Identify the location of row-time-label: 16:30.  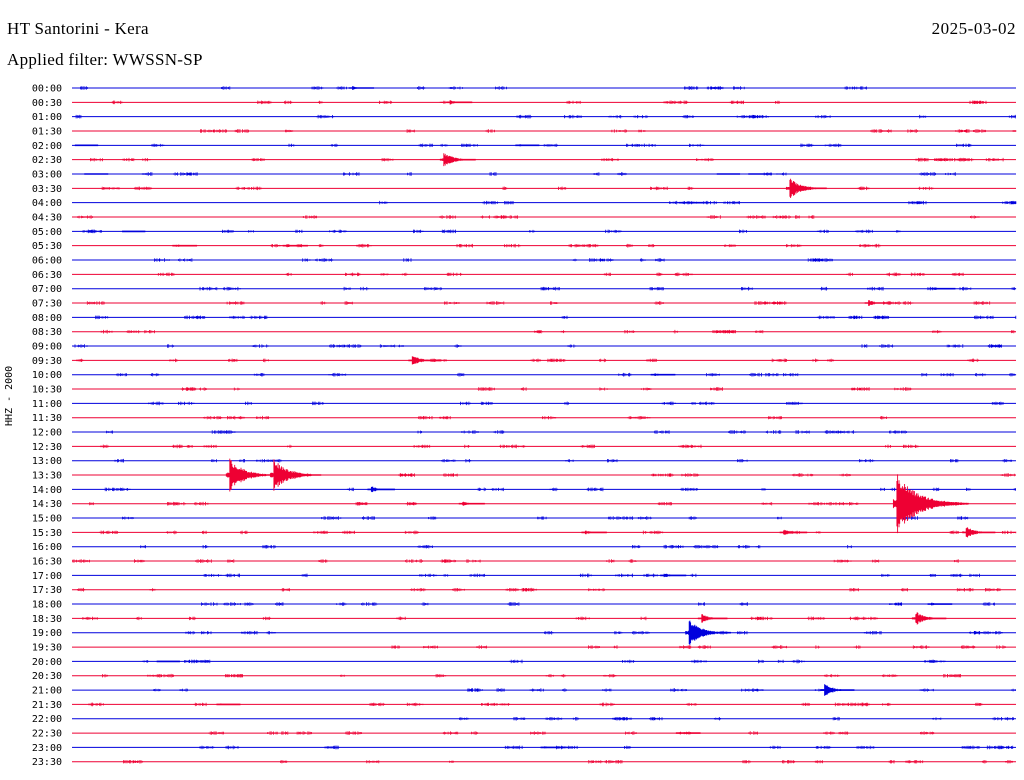
(47, 562).